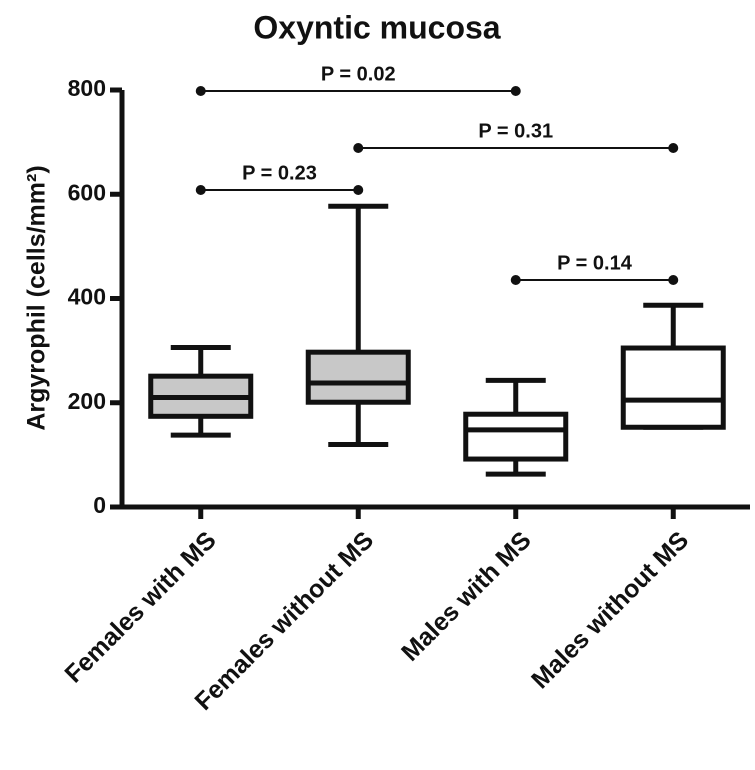  I want to click on comparison-label: P = 0.31, so click(515, 131).